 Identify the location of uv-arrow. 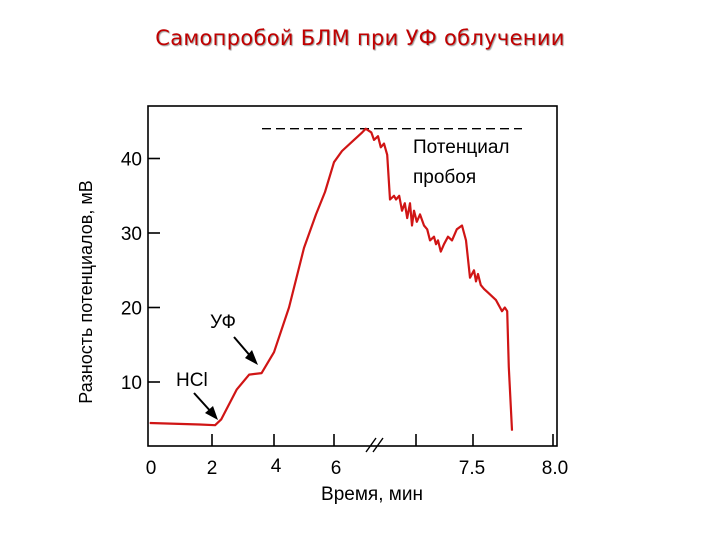
(245, 350).